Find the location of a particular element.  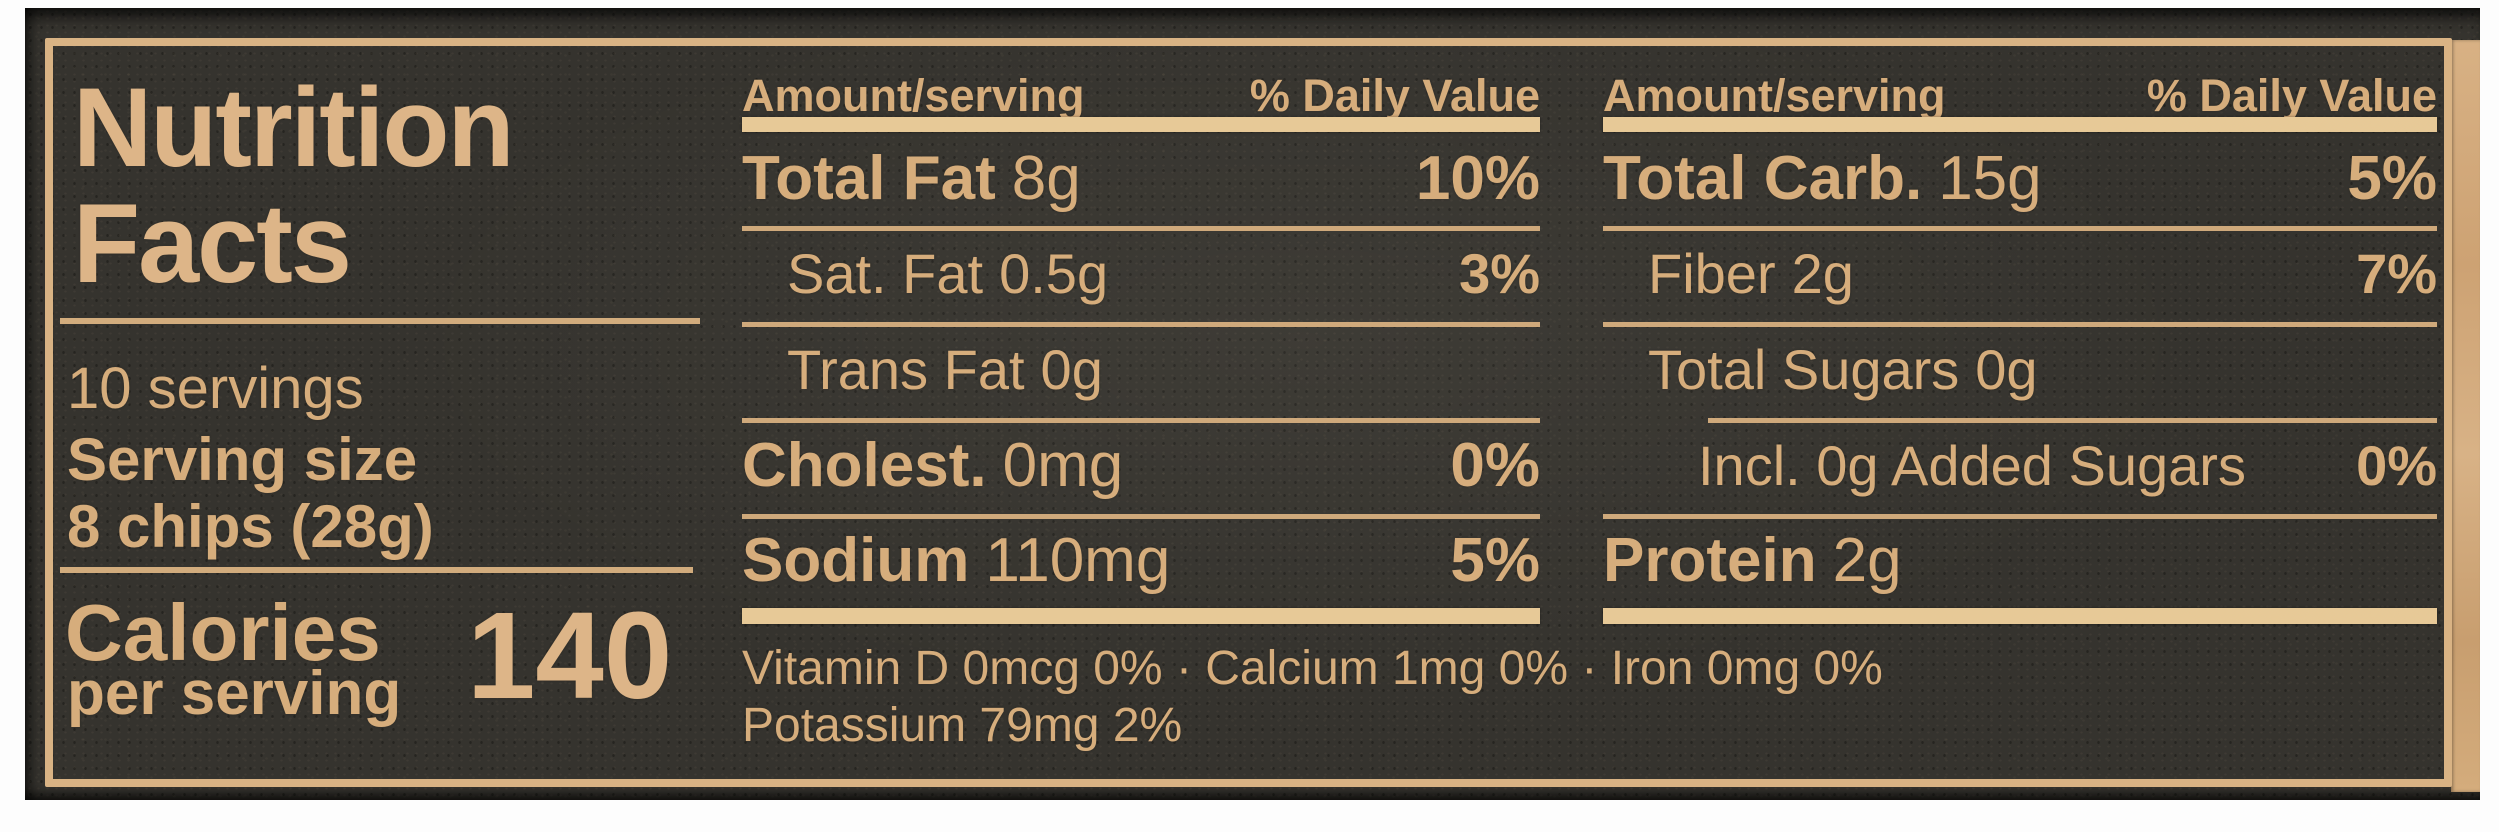

row-total-sugars: Total Sugars 0g is located at coordinates (1843, 369).